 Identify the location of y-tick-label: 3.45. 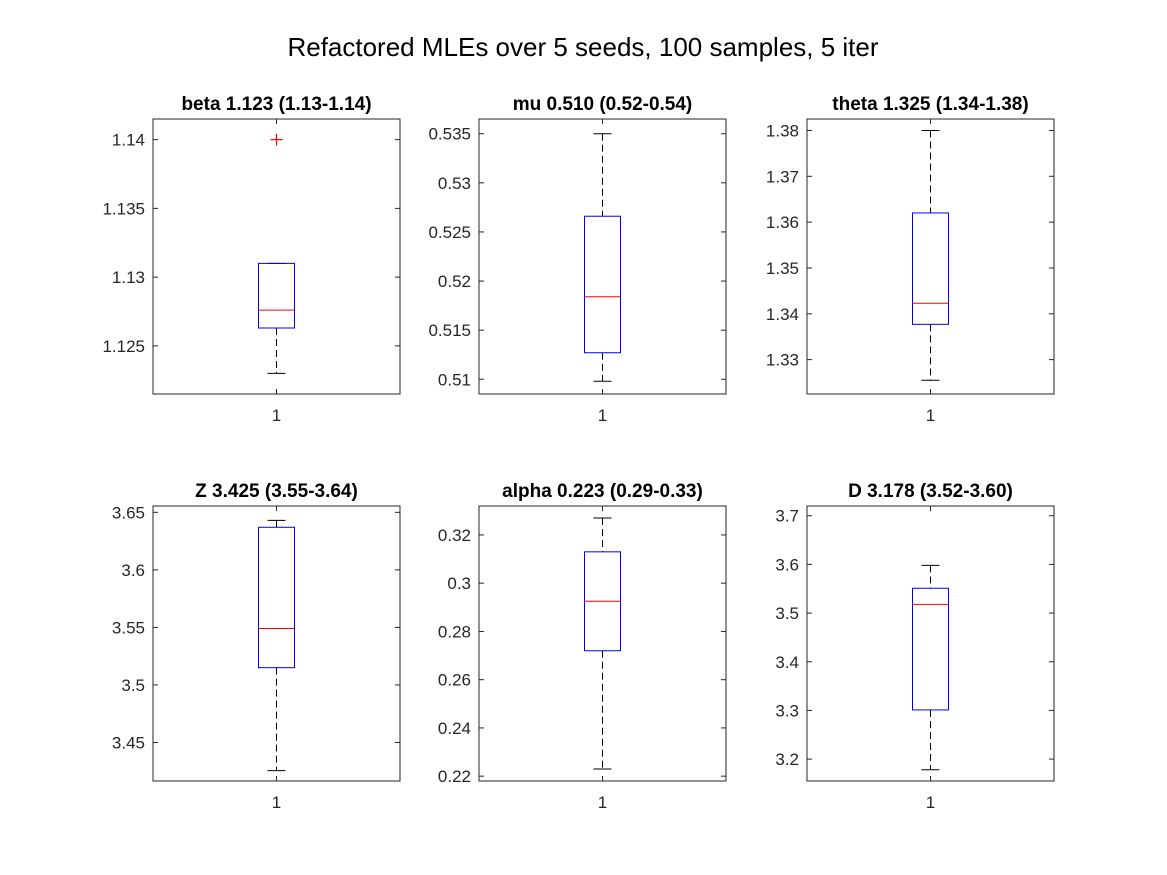
(128, 742).